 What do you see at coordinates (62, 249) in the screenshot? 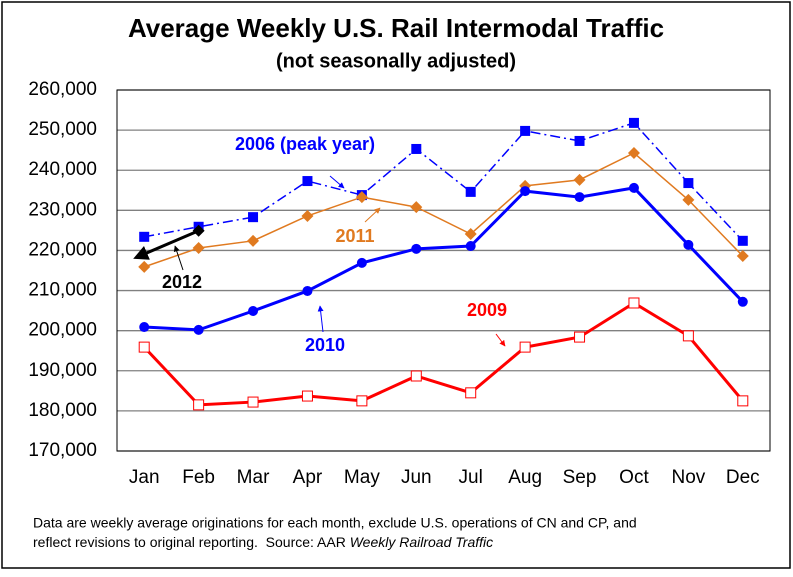
I see `y-tick-label: 220,000` at bounding box center [62, 249].